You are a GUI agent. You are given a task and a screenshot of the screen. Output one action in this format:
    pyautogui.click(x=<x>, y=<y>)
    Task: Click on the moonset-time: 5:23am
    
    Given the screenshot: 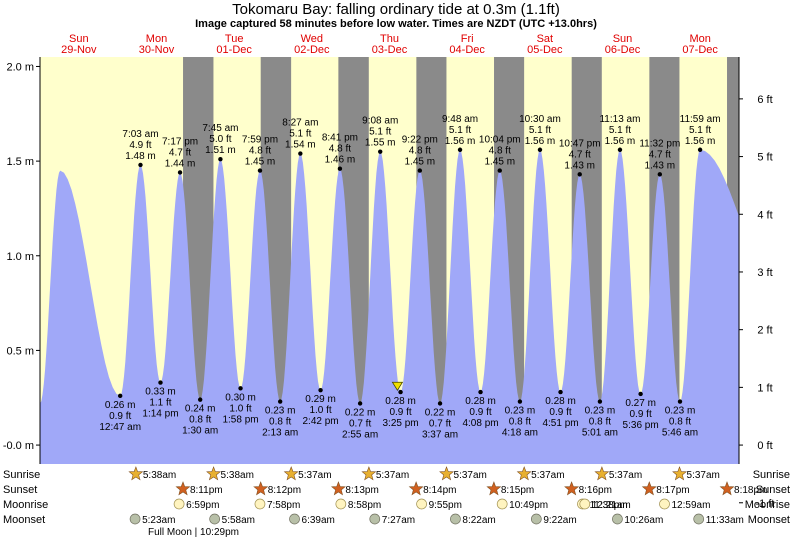 What is the action you would take?
    pyautogui.click(x=158, y=520)
    